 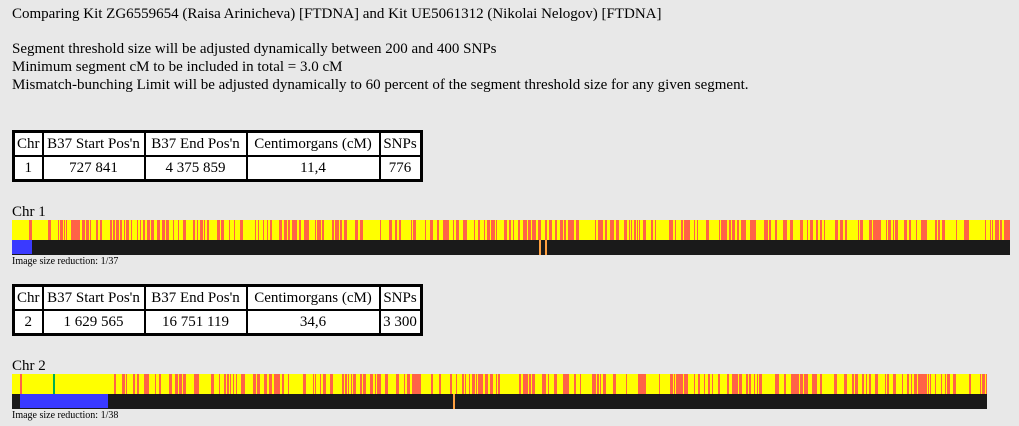 What do you see at coordinates (195, 168) in the screenshot?
I see `cell-end: 4 375 859` at bounding box center [195, 168].